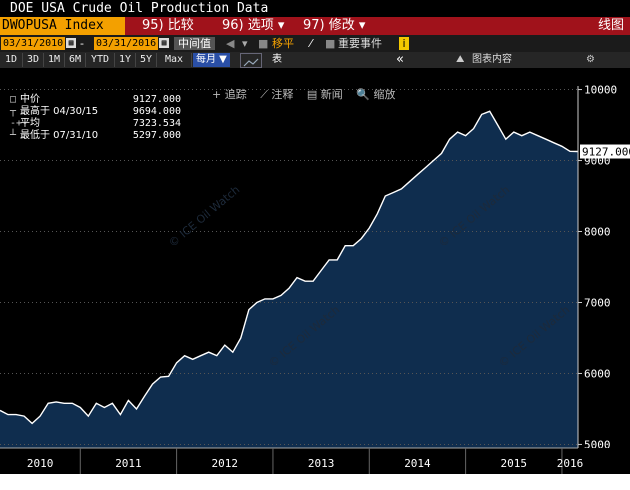  What do you see at coordinates (82, 43) in the screenshot?
I see `date-dash: -` at bounding box center [82, 43].